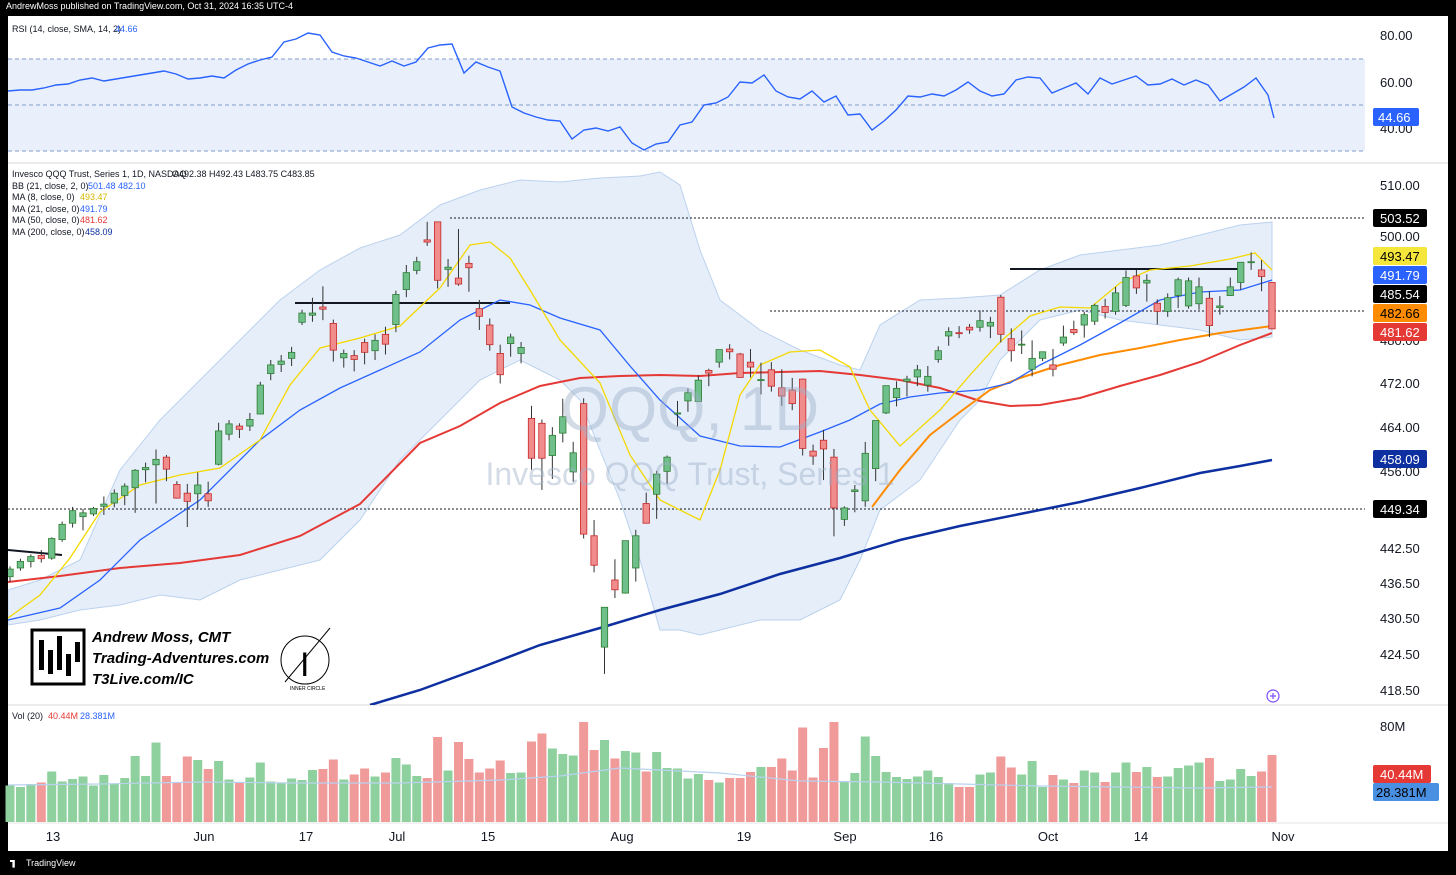  Describe the element at coordinates (1400, 332) in the screenshot. I see `badge-481-bg` at that location.